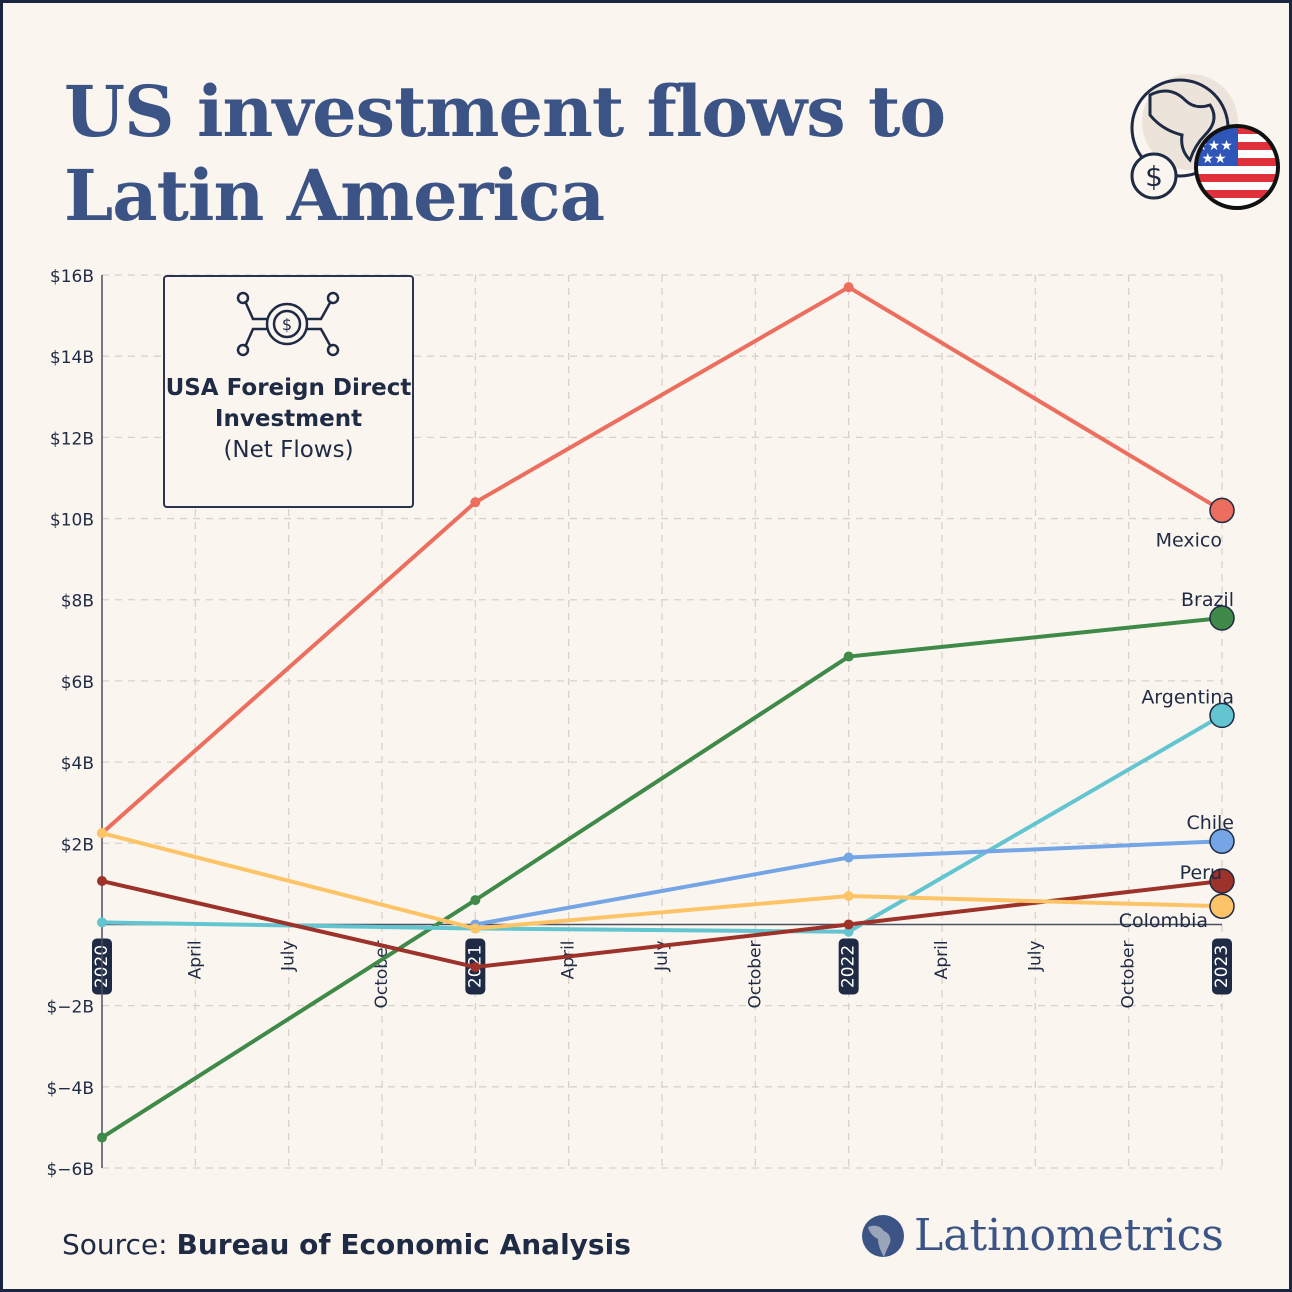 This screenshot has width=1292, height=1292. What do you see at coordinates (1222, 618) in the screenshot?
I see `flag-brazil-icon` at bounding box center [1222, 618].